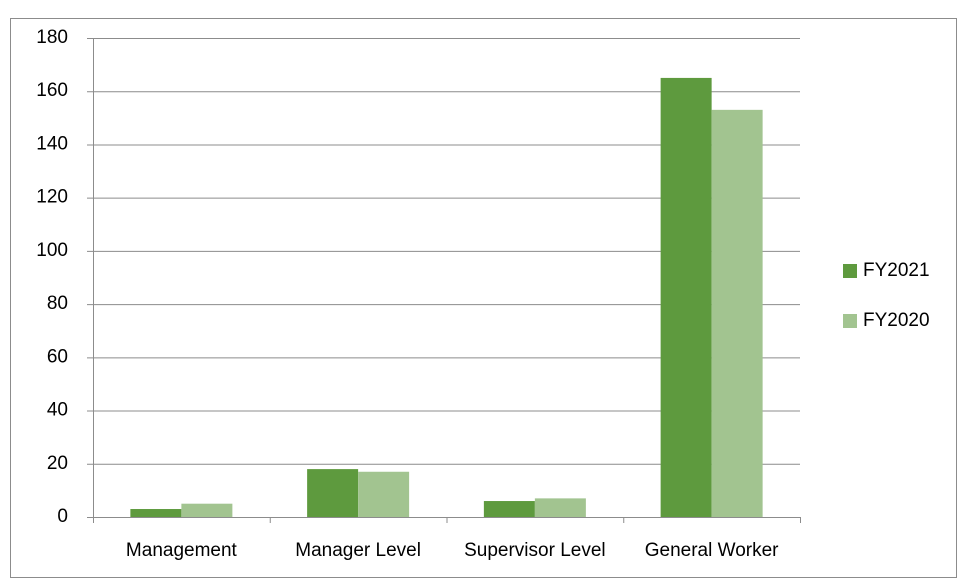  What do you see at coordinates (57, 303) in the screenshot?
I see `y-tick-label: 80` at bounding box center [57, 303].